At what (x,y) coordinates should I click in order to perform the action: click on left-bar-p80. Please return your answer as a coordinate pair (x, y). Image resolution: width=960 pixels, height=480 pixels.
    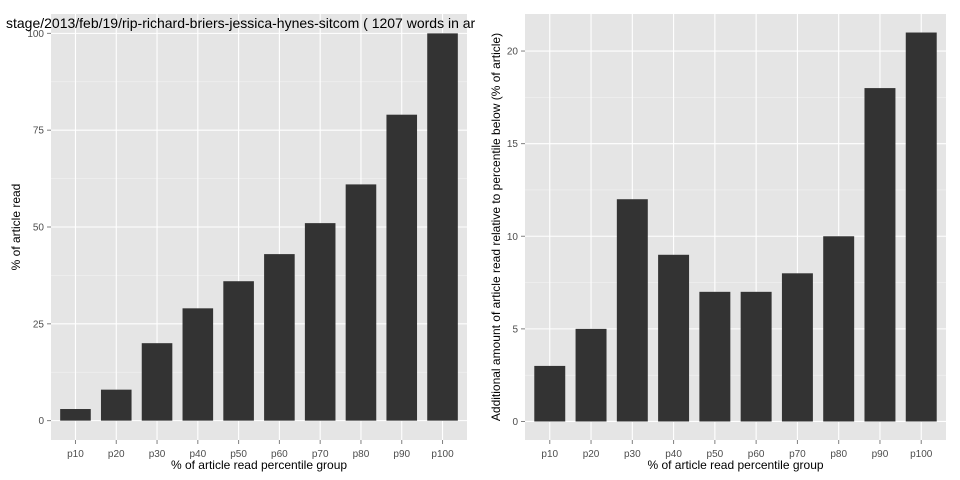
    Looking at the image, I should click on (361, 302).